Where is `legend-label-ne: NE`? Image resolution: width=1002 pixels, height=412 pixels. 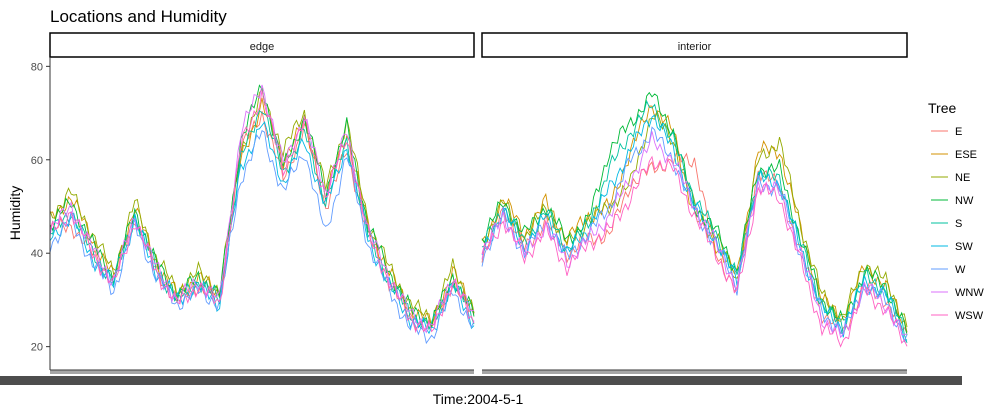 legend-label-ne: NE is located at coordinates (962, 178).